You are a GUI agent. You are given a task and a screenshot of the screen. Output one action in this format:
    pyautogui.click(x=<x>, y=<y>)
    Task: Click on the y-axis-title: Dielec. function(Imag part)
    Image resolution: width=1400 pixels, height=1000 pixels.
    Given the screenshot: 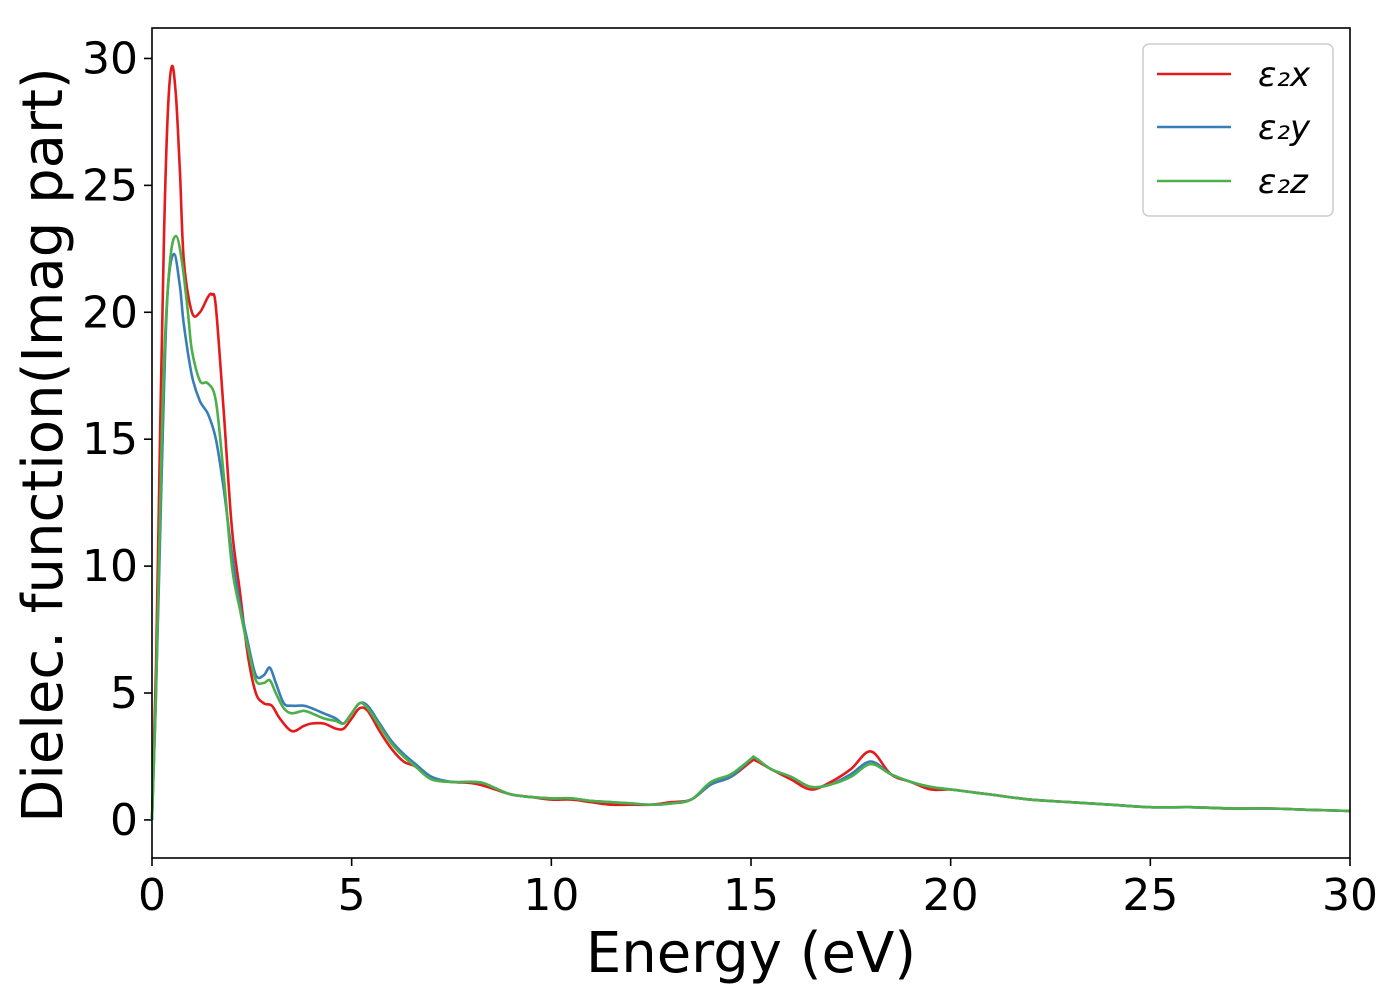 What is the action you would take?
    pyautogui.click(x=43, y=445)
    